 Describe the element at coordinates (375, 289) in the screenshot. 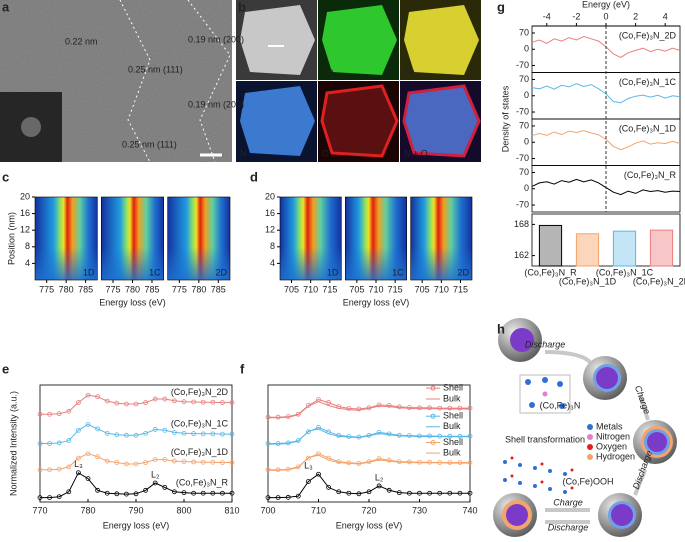

I see `x-tick-label: 710` at that location.